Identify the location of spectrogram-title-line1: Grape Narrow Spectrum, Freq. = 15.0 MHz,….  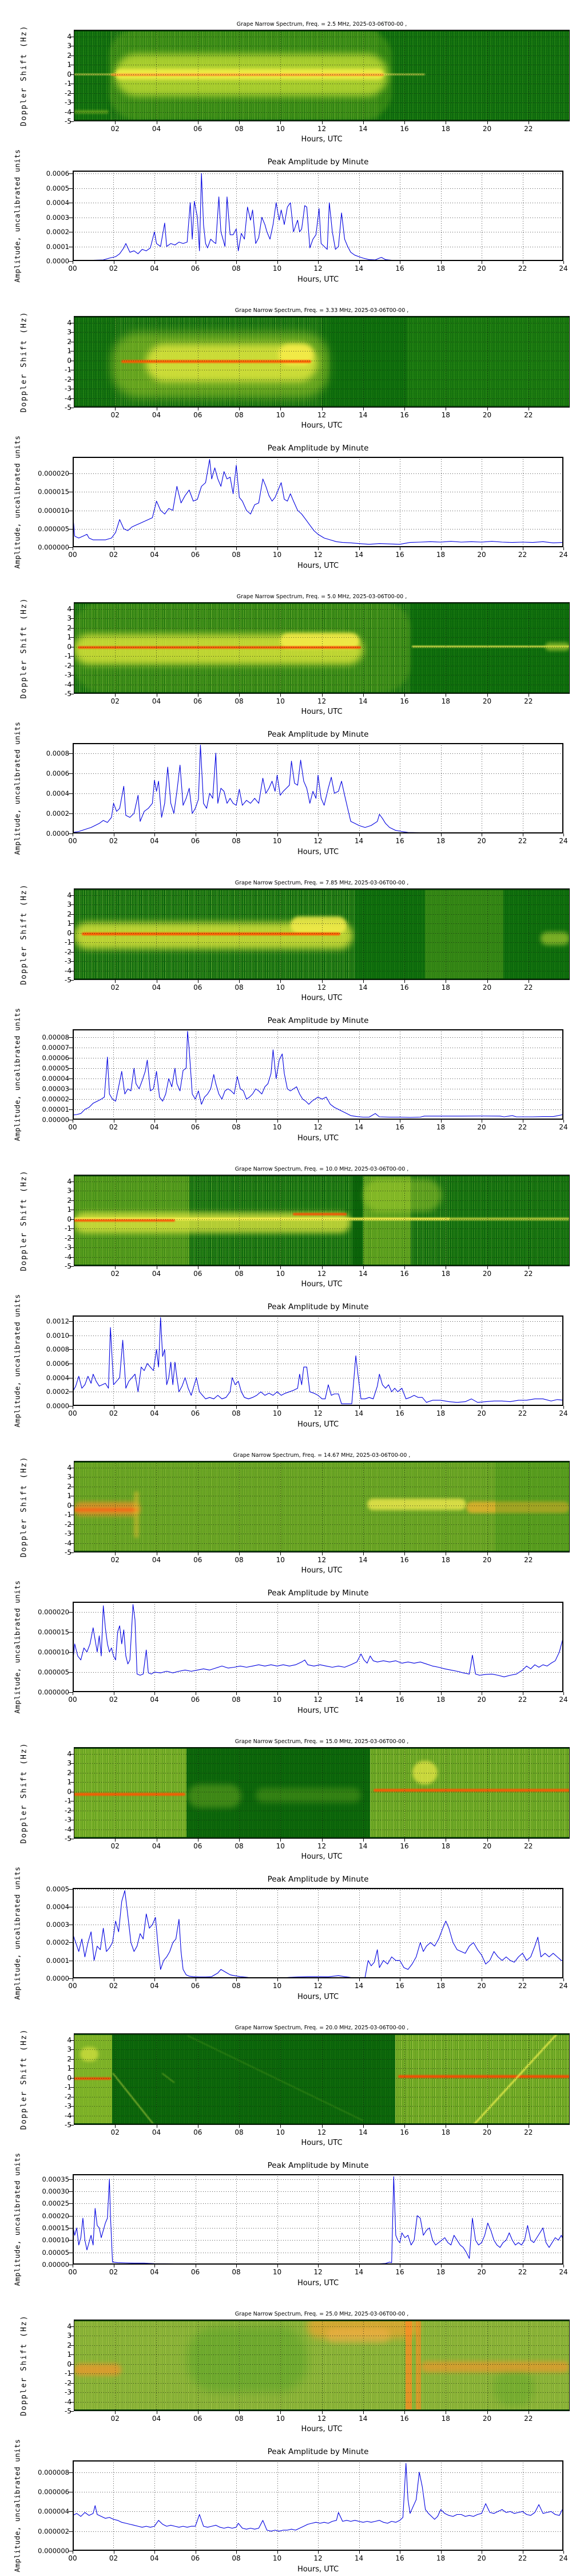
(322, 1742).